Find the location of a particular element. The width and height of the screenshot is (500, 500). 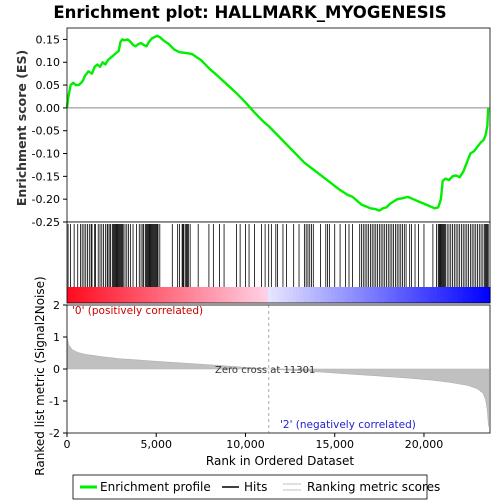

metric-ytick-label: -1 is located at coordinates (54, 401).